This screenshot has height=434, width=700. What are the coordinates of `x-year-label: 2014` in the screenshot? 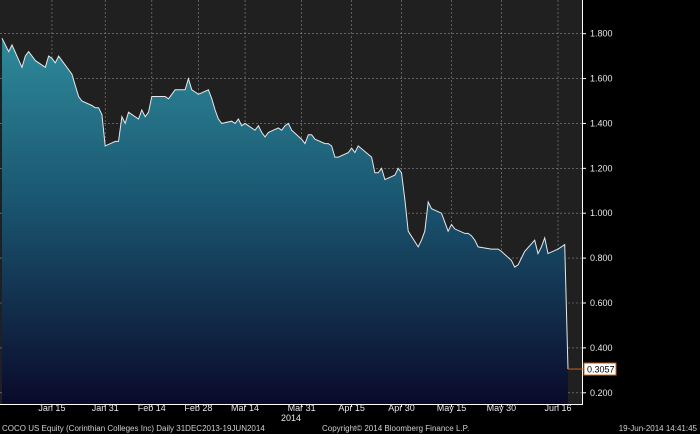 It's located at (291, 418).